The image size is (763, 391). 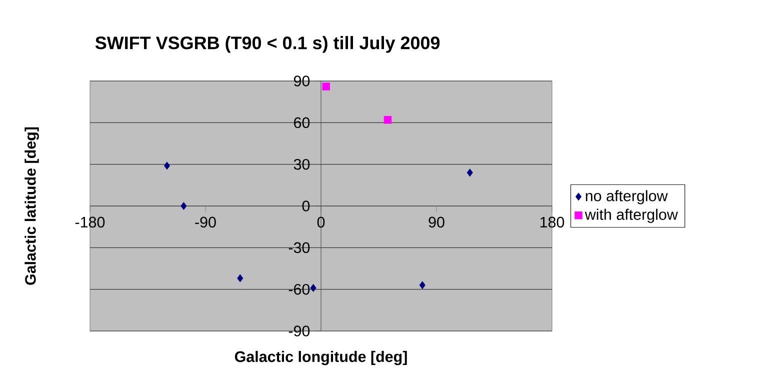 I want to click on y-tick-label: 90, so click(x=302, y=81).